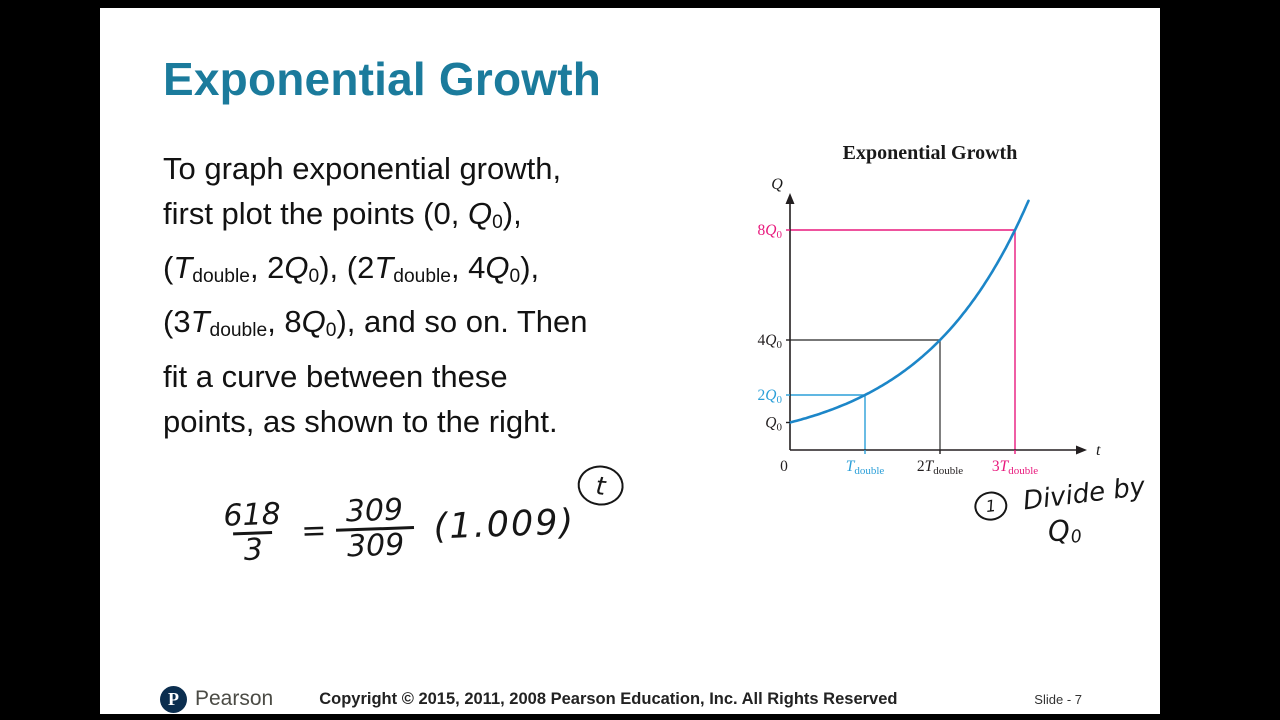  I want to click on tick-label: 3Tdouble, so click(1015, 467).